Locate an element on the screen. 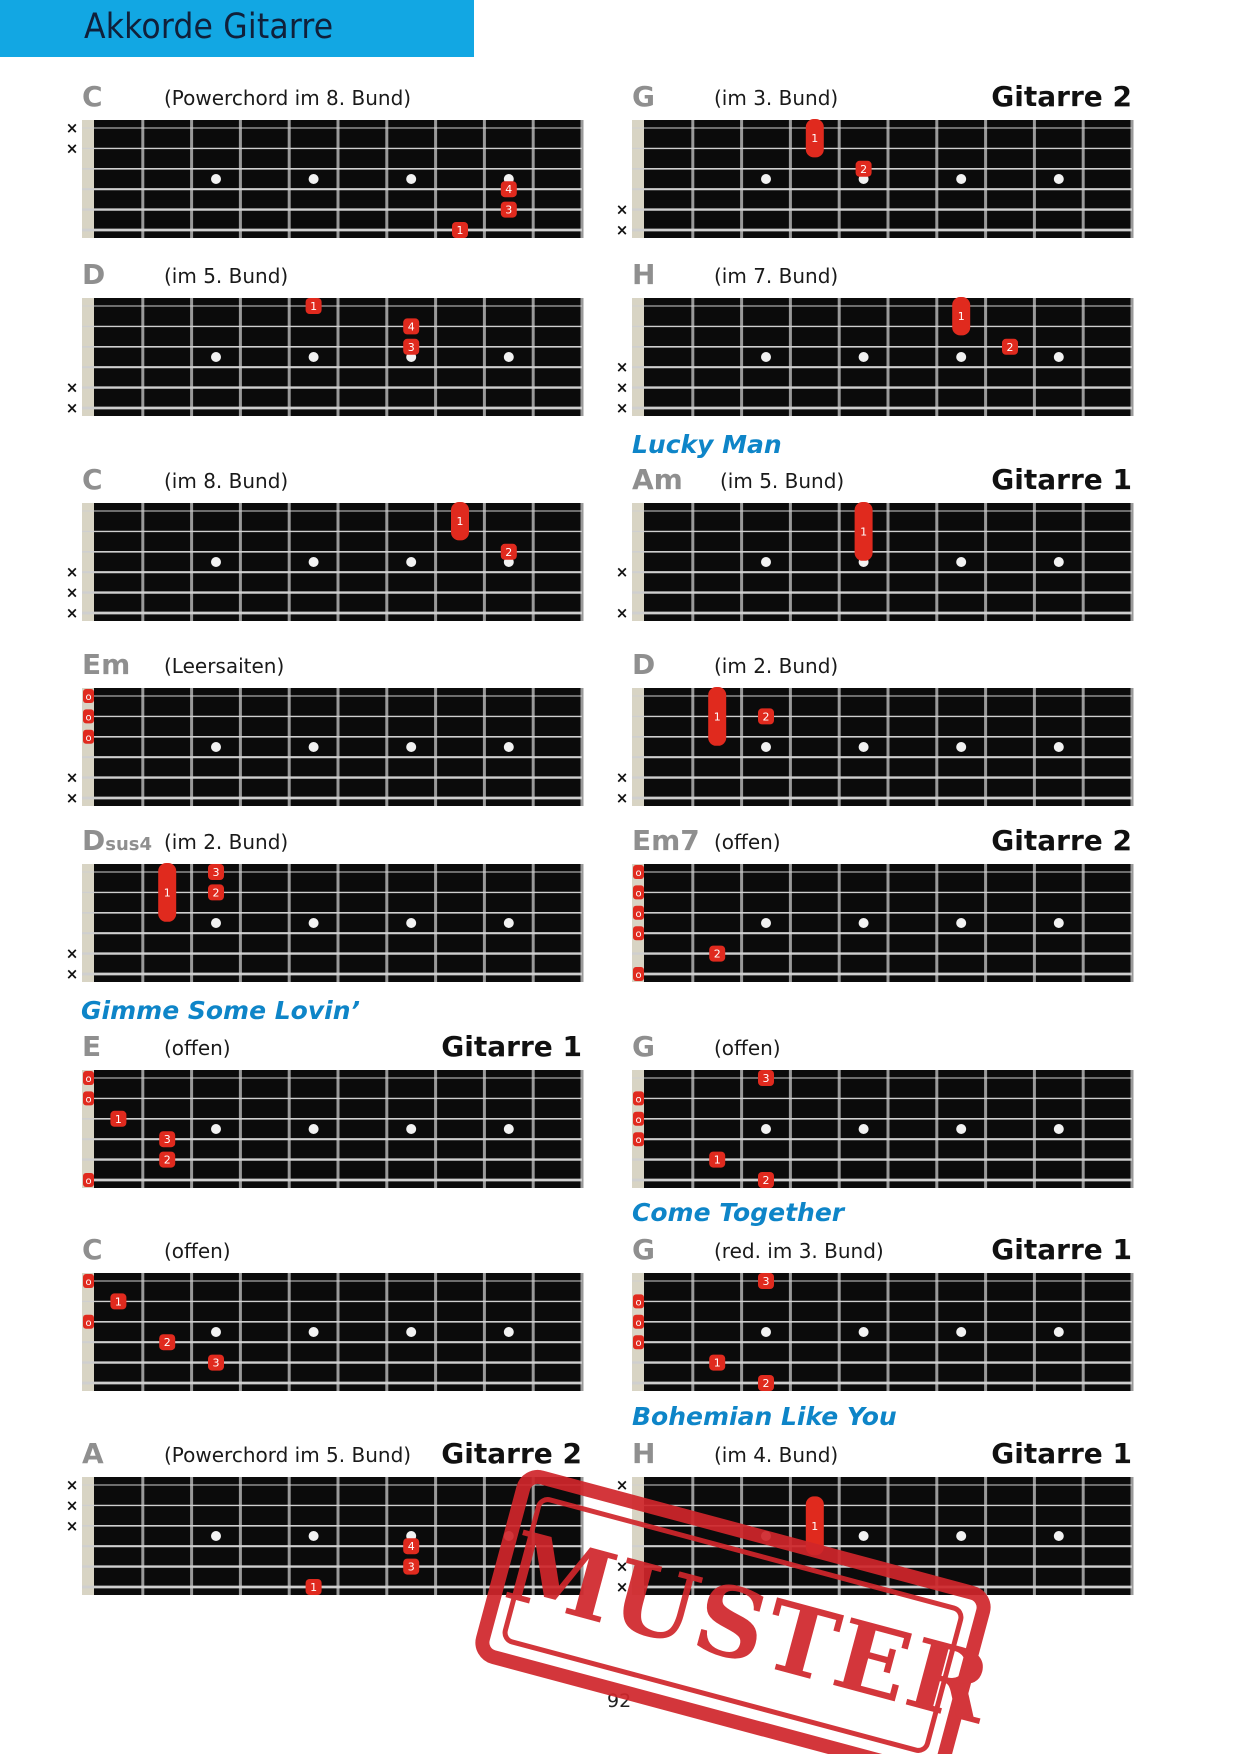 This screenshot has height=1754, width=1240. fretboard-body: 1 4 3 is located at coordinates (333, 357).